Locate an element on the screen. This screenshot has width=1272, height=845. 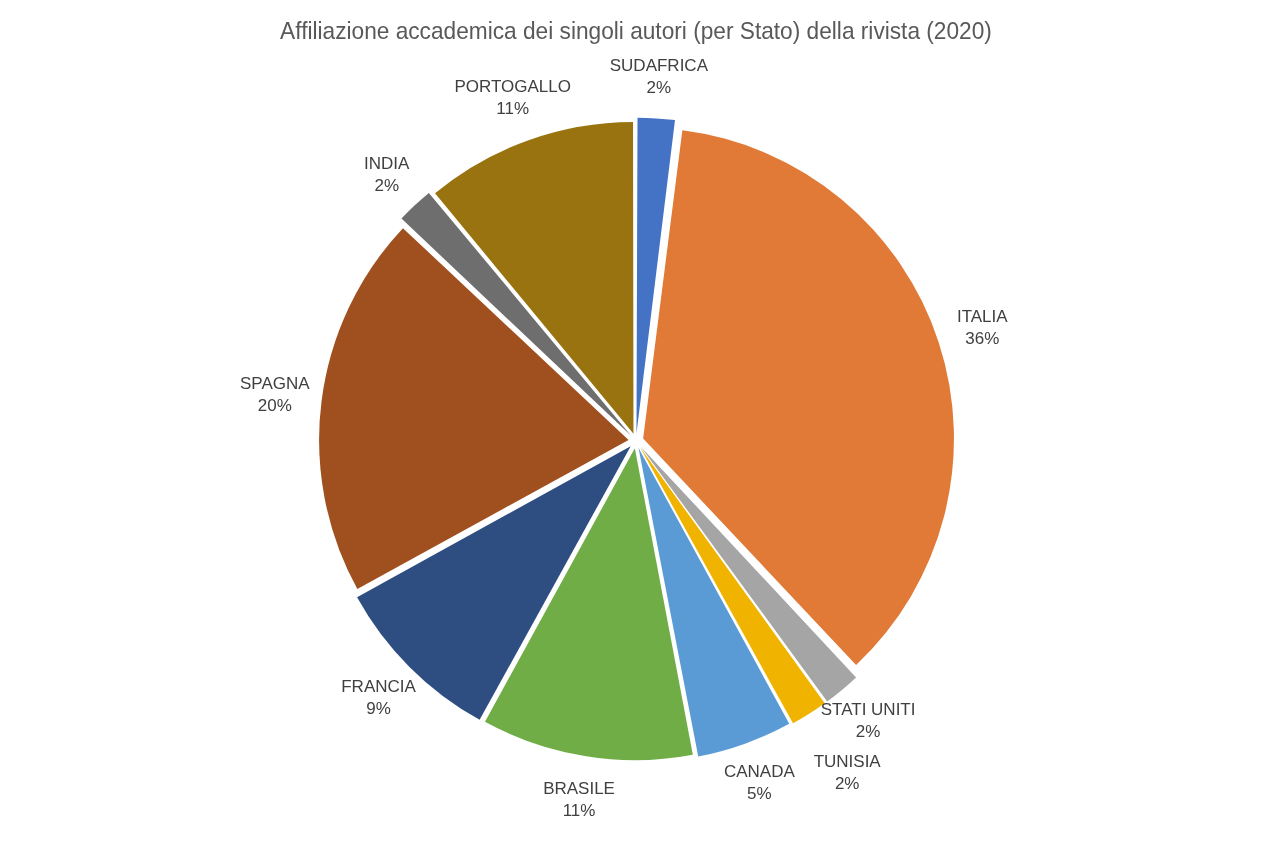
slice-label: SUDAFRICA is located at coordinates (659, 66).